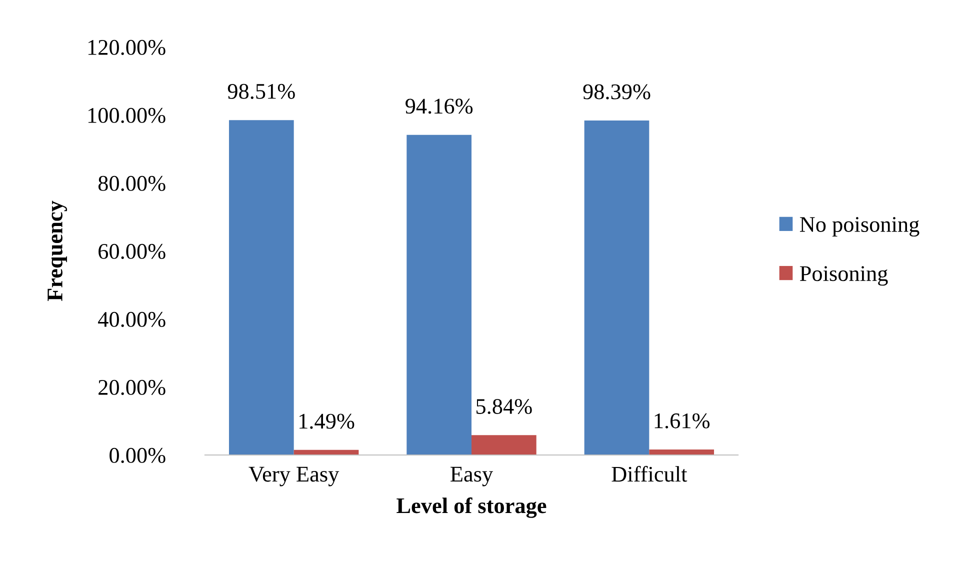 The image size is (958, 564). Describe the element at coordinates (682, 420) in the screenshot. I see `data-label: 1.61%` at that location.